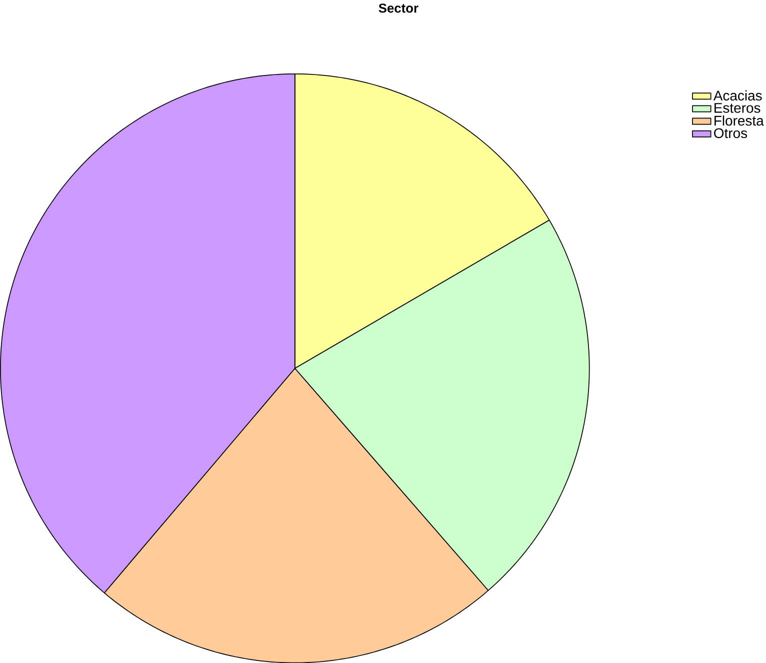 The height and width of the screenshot is (663, 766). What do you see at coordinates (737, 107) in the screenshot?
I see `legend-label: Esteros` at bounding box center [737, 107].